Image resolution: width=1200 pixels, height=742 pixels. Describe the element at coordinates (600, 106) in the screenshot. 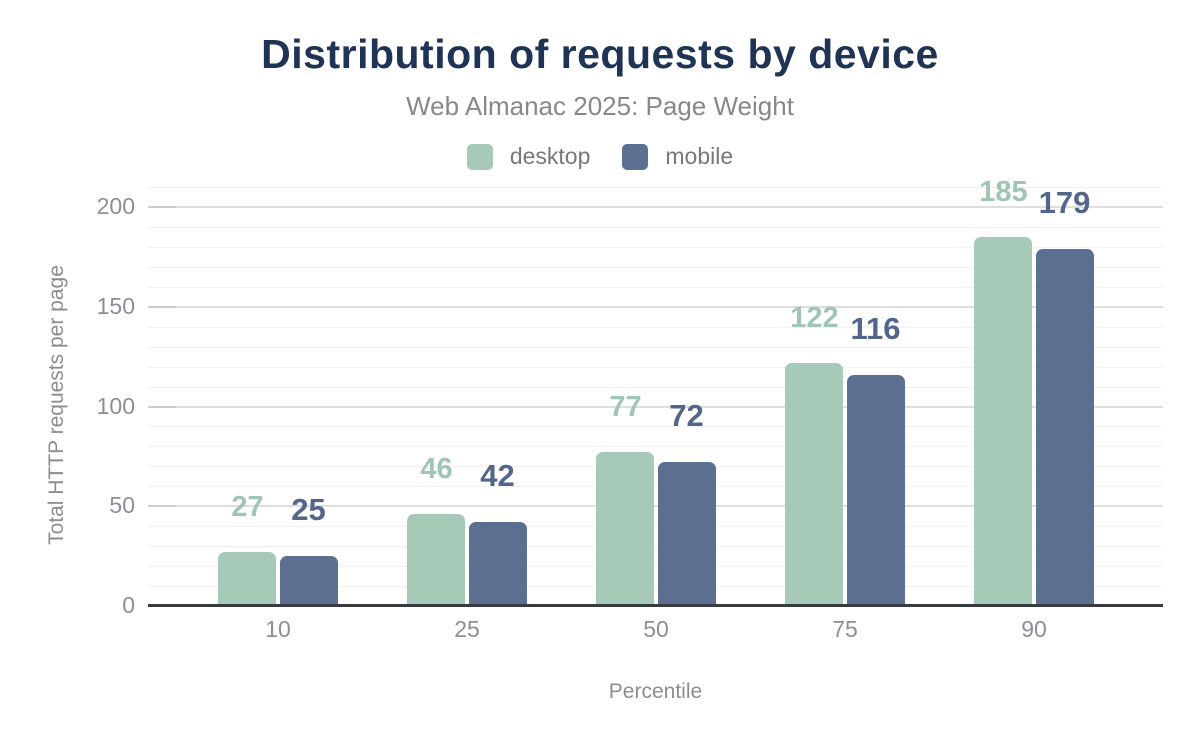

I see `chart-subtitle: Web Almanac 2025: Page Weight` at that location.